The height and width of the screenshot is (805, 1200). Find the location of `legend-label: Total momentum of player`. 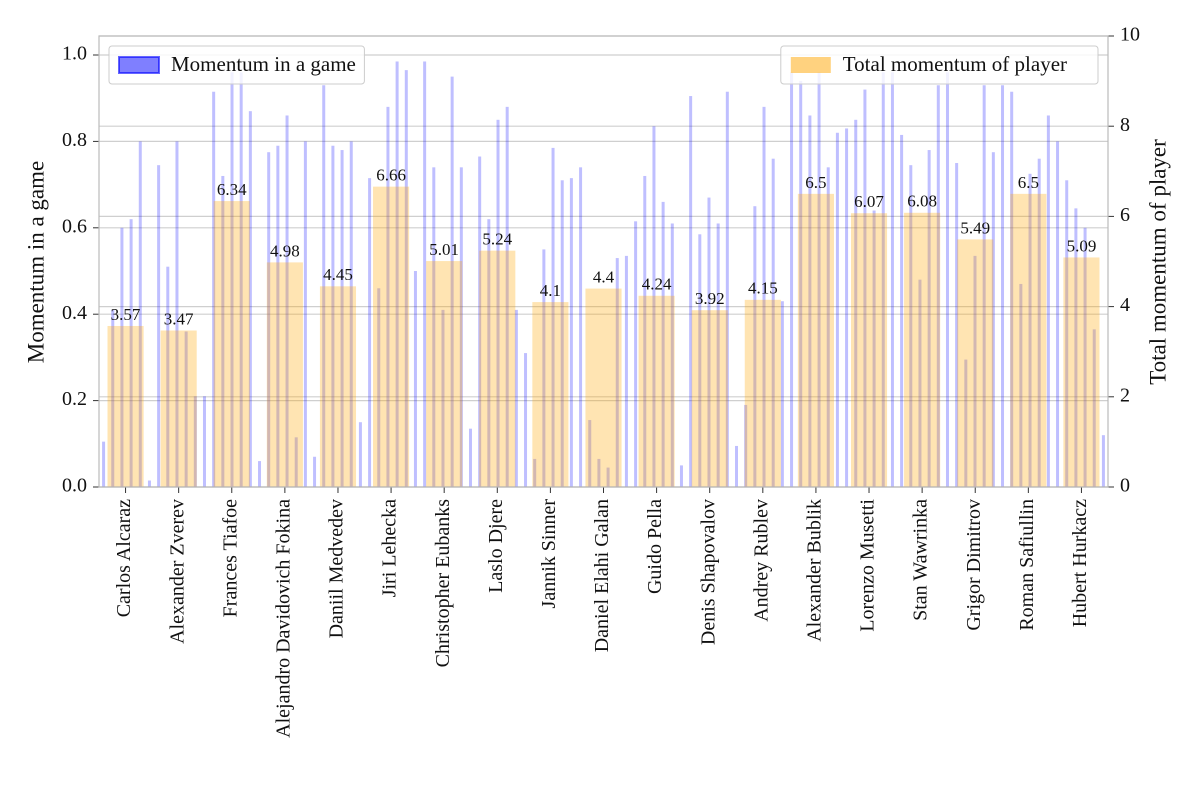

legend-label: Total momentum of player is located at coordinates (955, 64).